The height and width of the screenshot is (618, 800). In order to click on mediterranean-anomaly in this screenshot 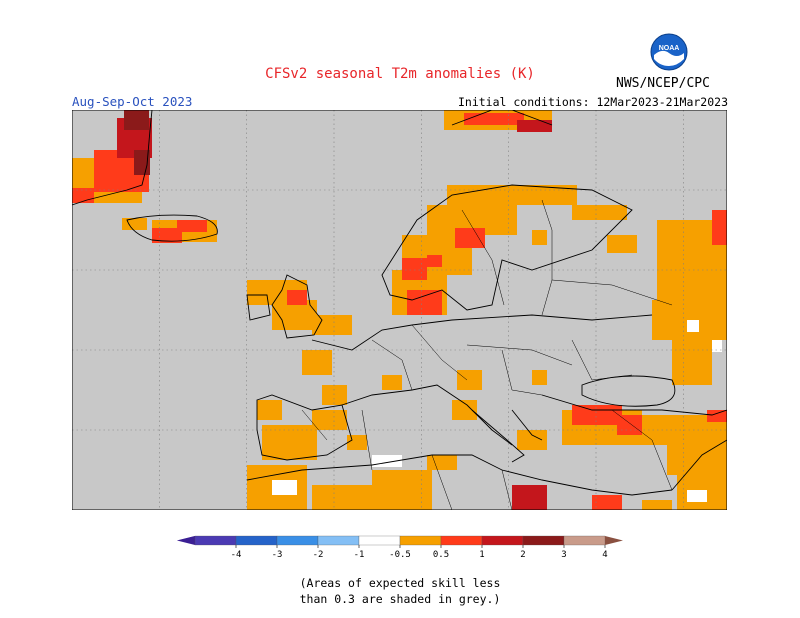, I will do `click(589, 437)`.